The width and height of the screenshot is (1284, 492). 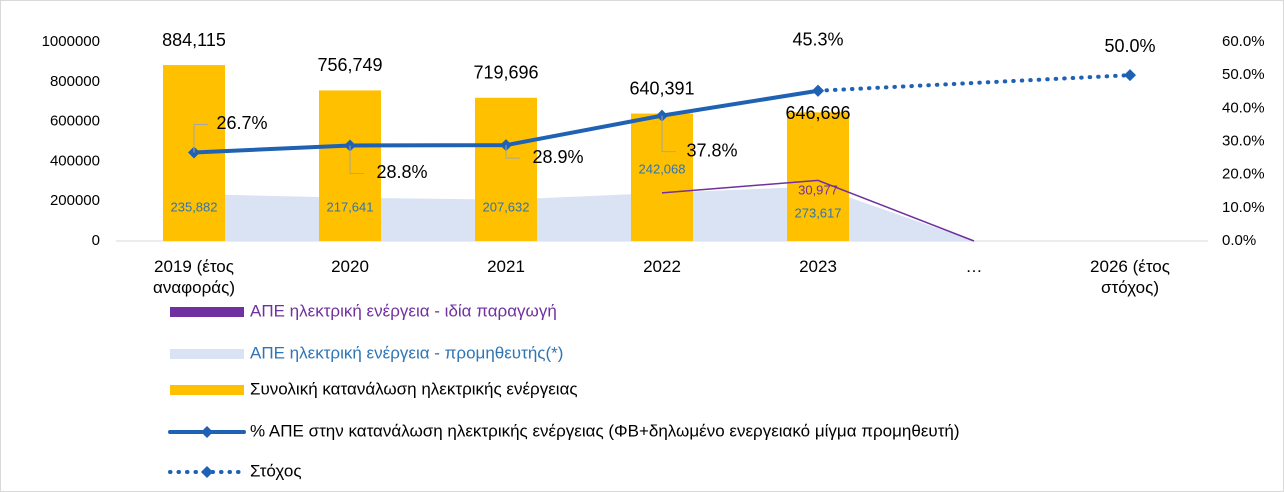 What do you see at coordinates (75, 200) in the screenshot?
I see `y-tick-label: 200000` at bounding box center [75, 200].